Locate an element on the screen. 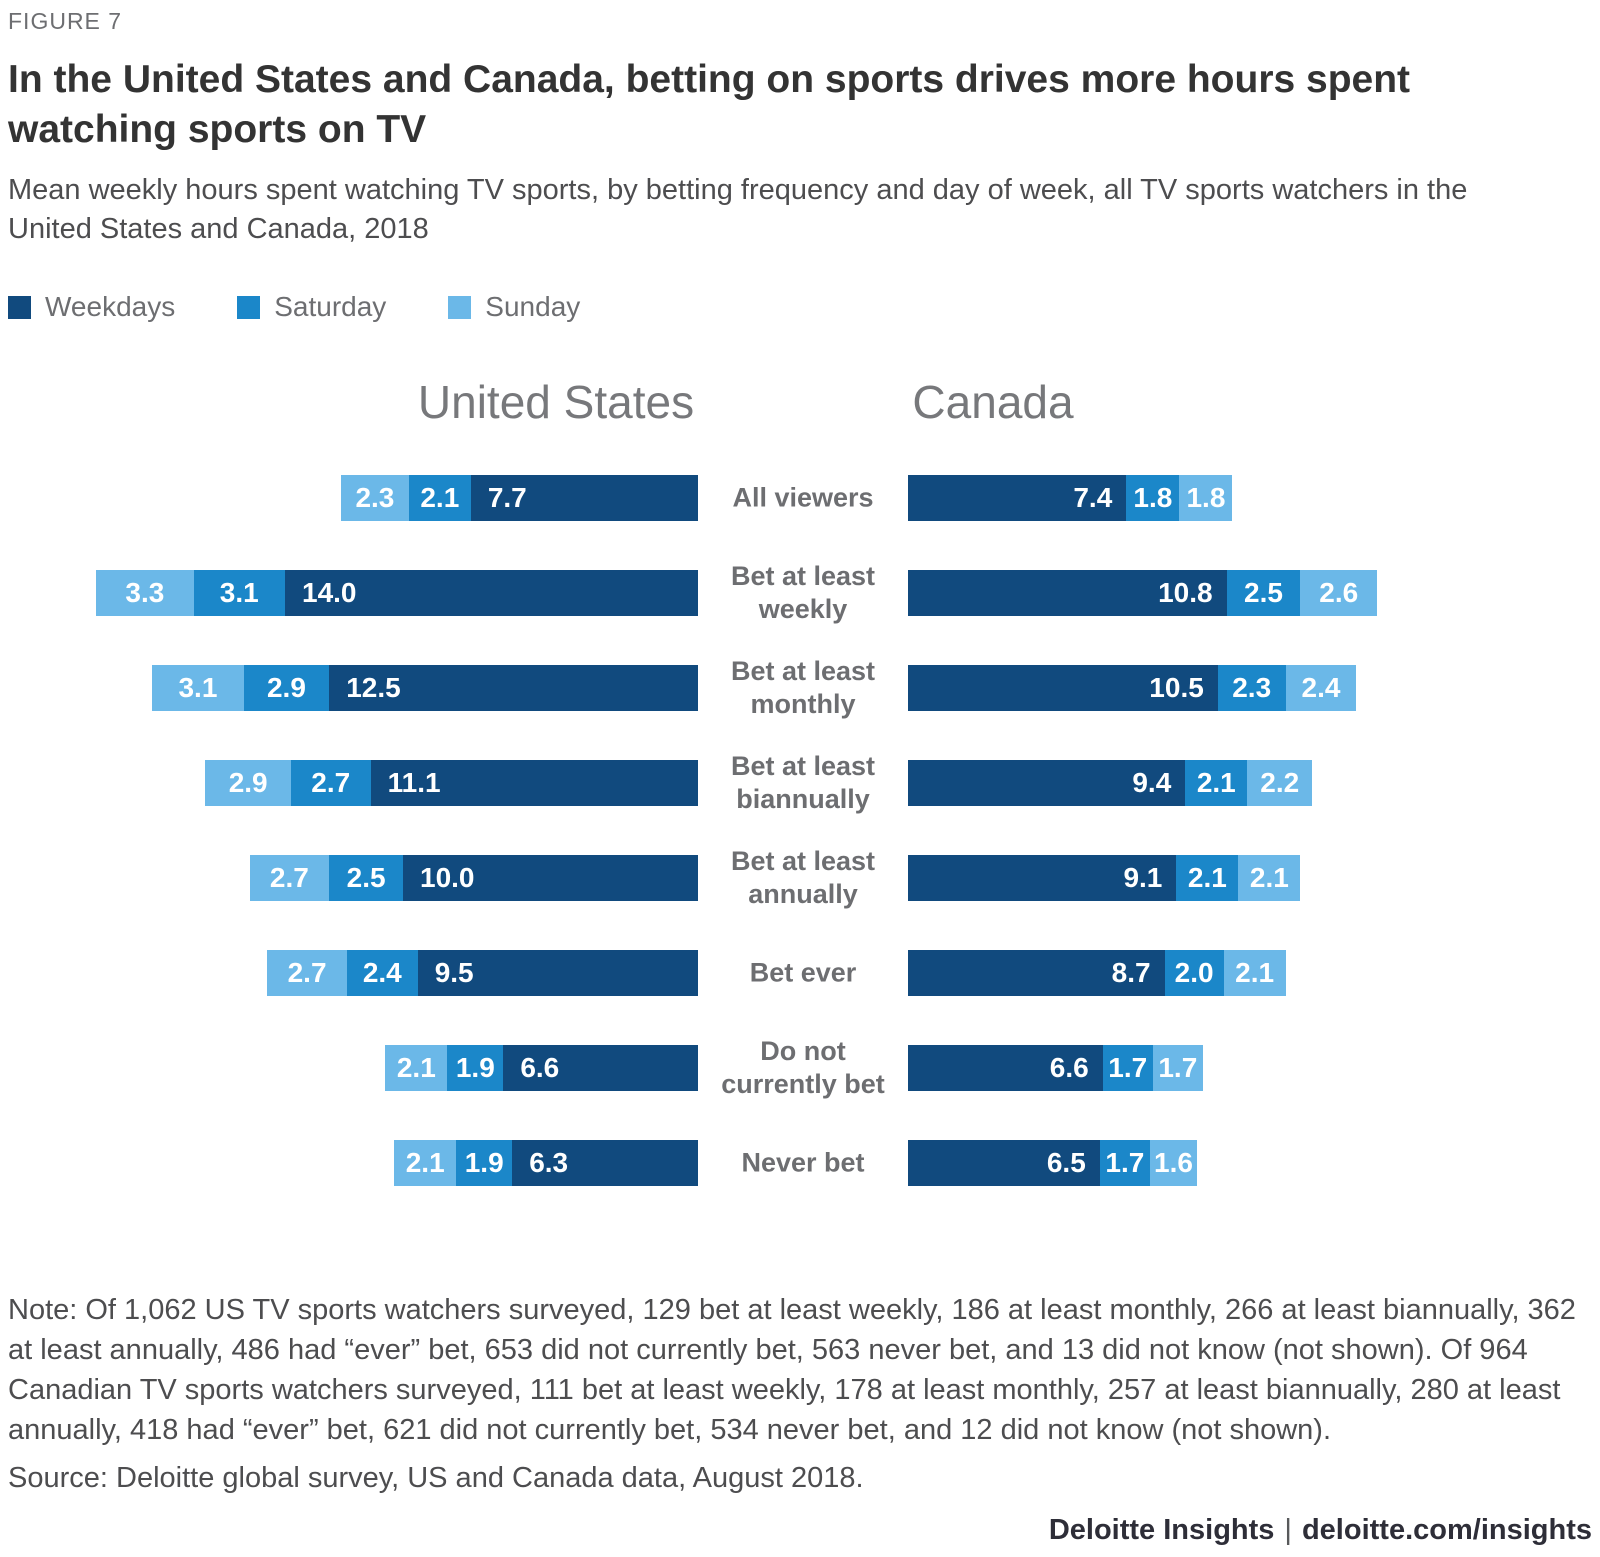 This screenshot has height=1557, width=1600. us-stacked-bar: 3.1 2.9 12.5 is located at coordinates (425, 688).